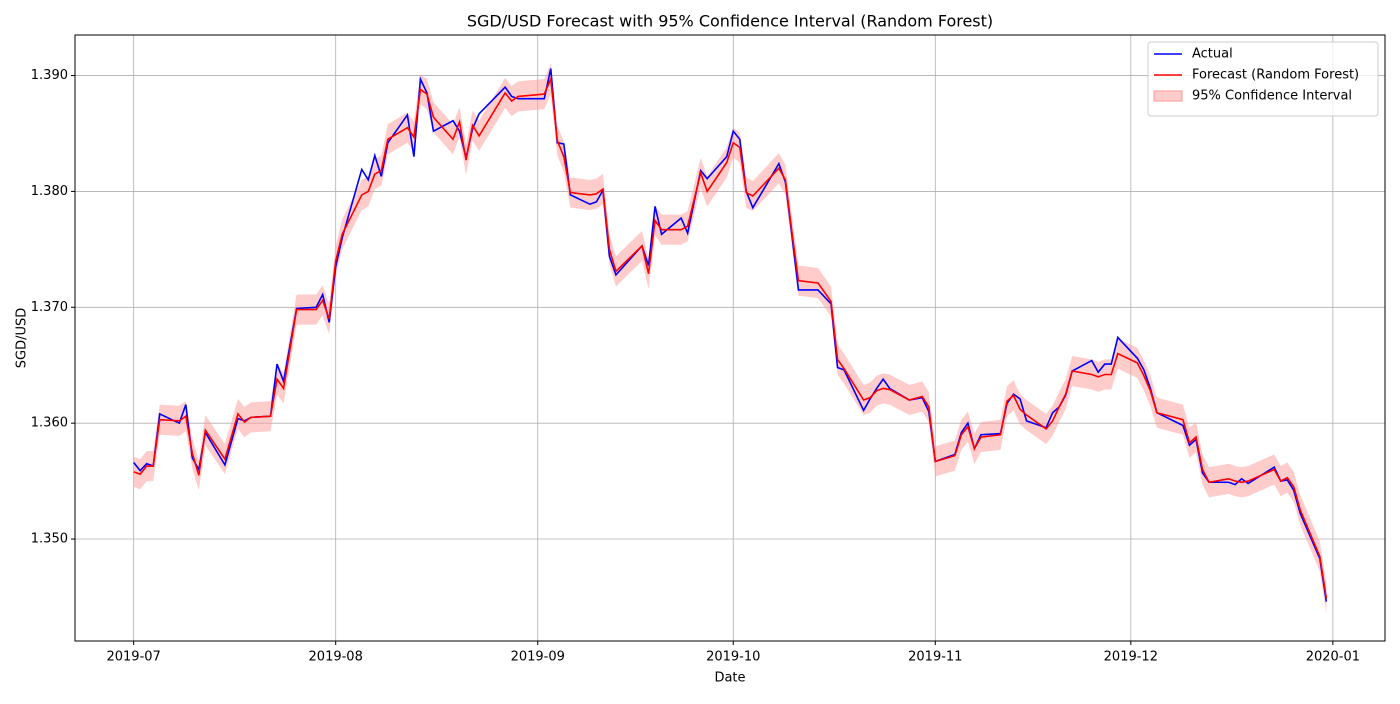 The width and height of the screenshot is (1400, 704). I want to click on y-tick-label: 1.350, so click(49, 539).